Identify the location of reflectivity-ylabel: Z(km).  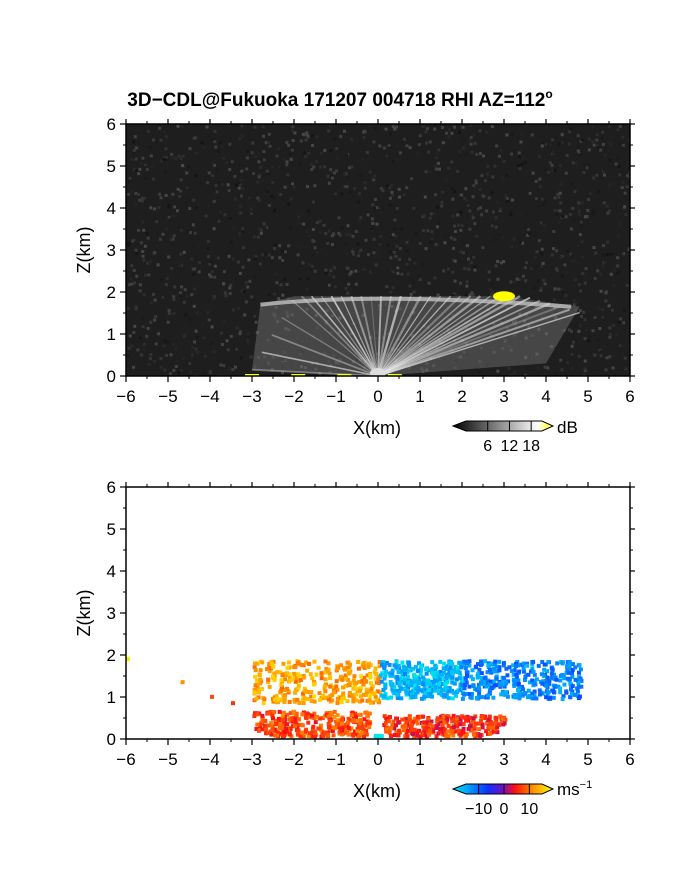
(84, 250).